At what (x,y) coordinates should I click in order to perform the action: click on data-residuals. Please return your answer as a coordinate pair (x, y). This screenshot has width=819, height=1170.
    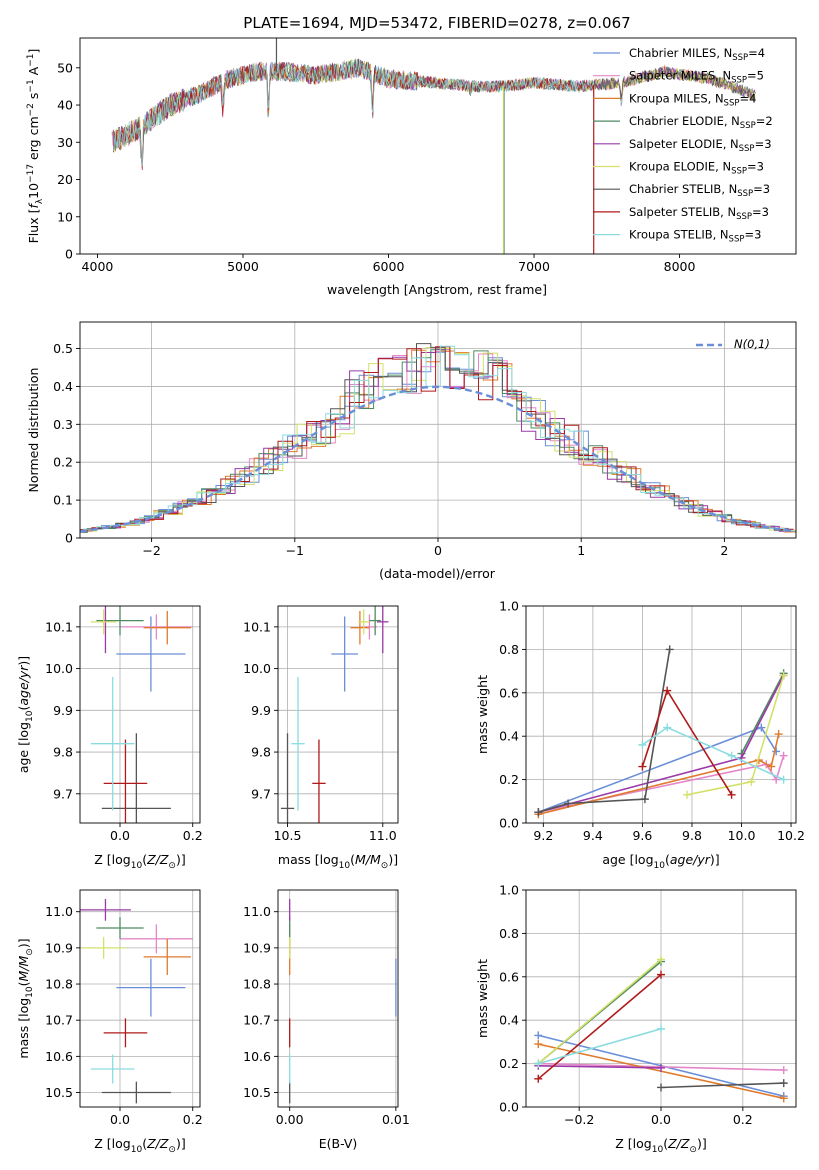
    Looking at the image, I should click on (438, 438).